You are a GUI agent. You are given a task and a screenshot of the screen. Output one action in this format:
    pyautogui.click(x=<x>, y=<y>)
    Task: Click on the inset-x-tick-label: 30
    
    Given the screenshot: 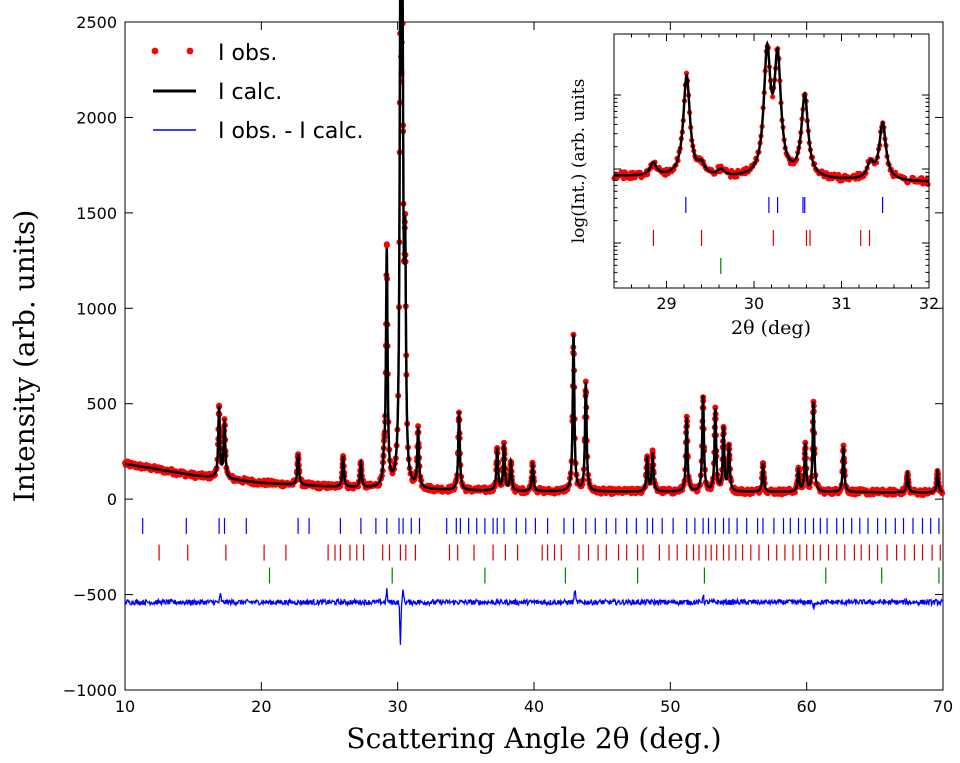 What is the action you would take?
    pyautogui.click(x=754, y=303)
    